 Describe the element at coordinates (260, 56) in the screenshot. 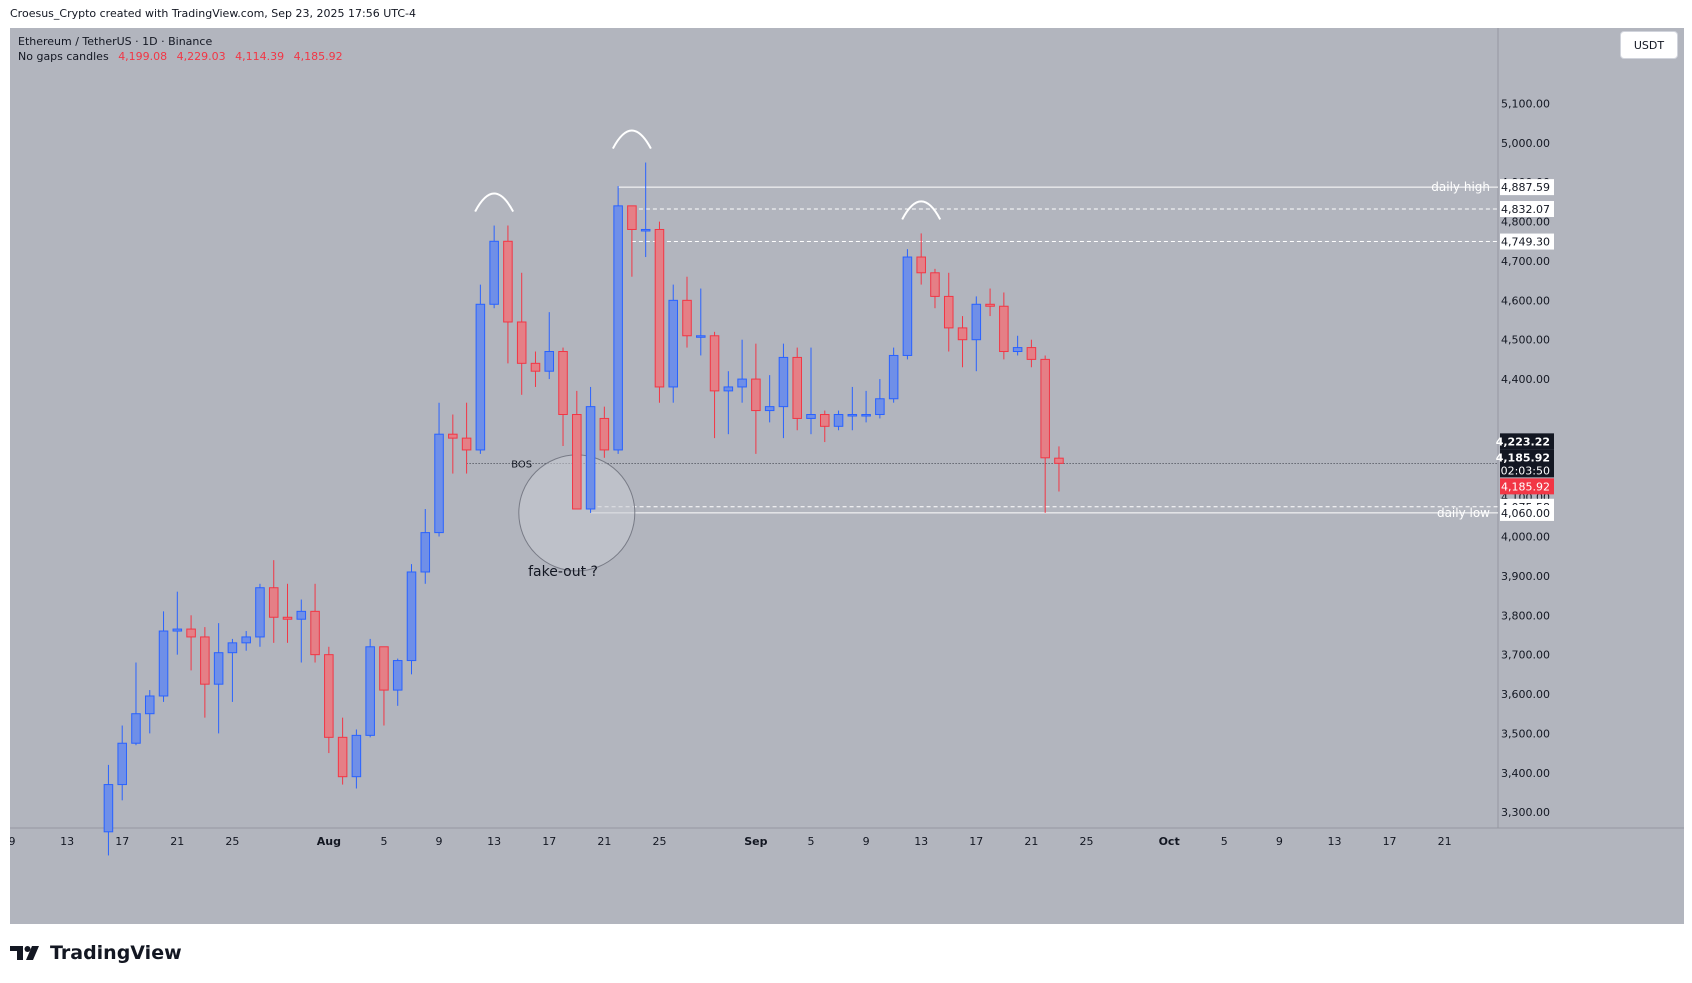

I see `ohlc-low: 4,114.39` at that location.